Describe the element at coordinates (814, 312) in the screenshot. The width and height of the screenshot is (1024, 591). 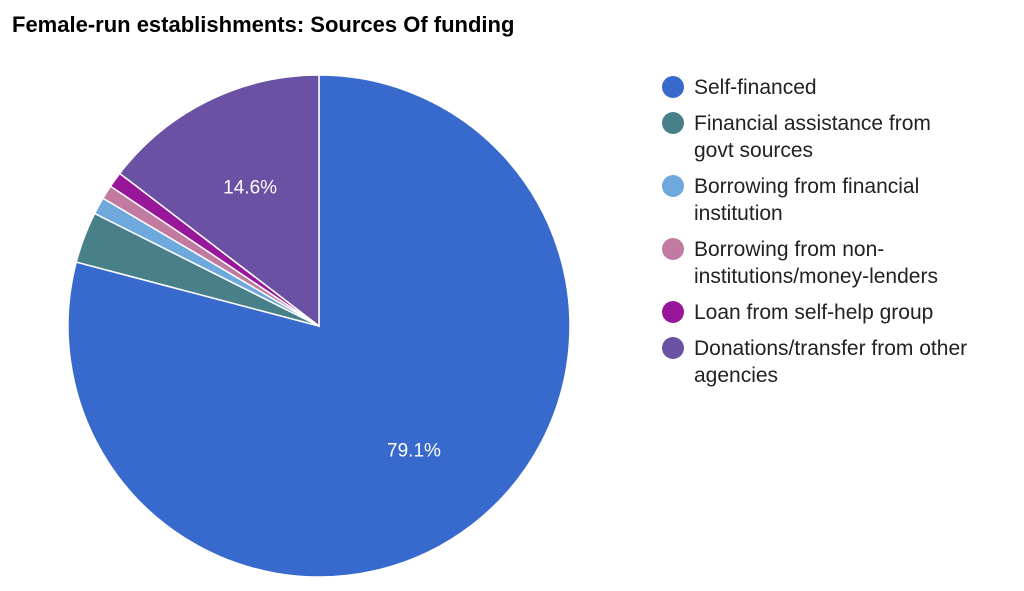
I see `legend-label: Loan from self-help group` at that location.